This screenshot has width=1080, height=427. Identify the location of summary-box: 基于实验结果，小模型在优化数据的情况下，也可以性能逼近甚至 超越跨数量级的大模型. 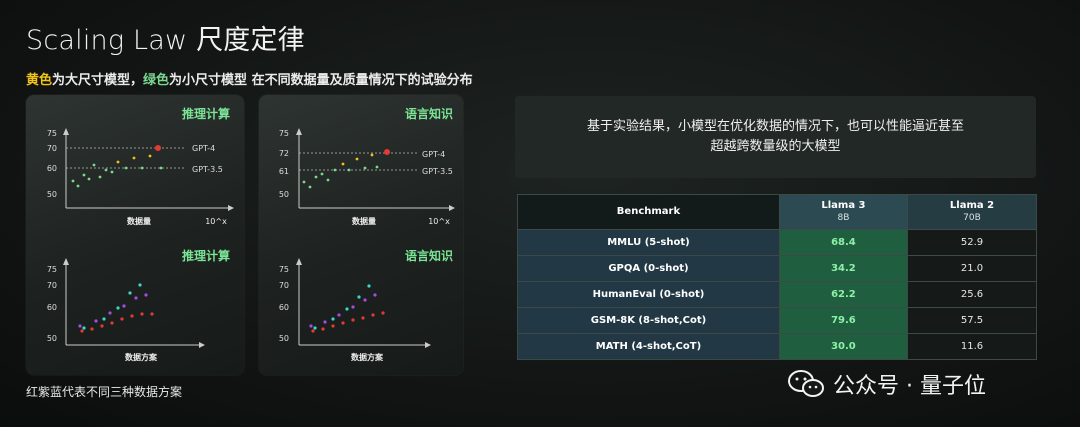
(775, 137).